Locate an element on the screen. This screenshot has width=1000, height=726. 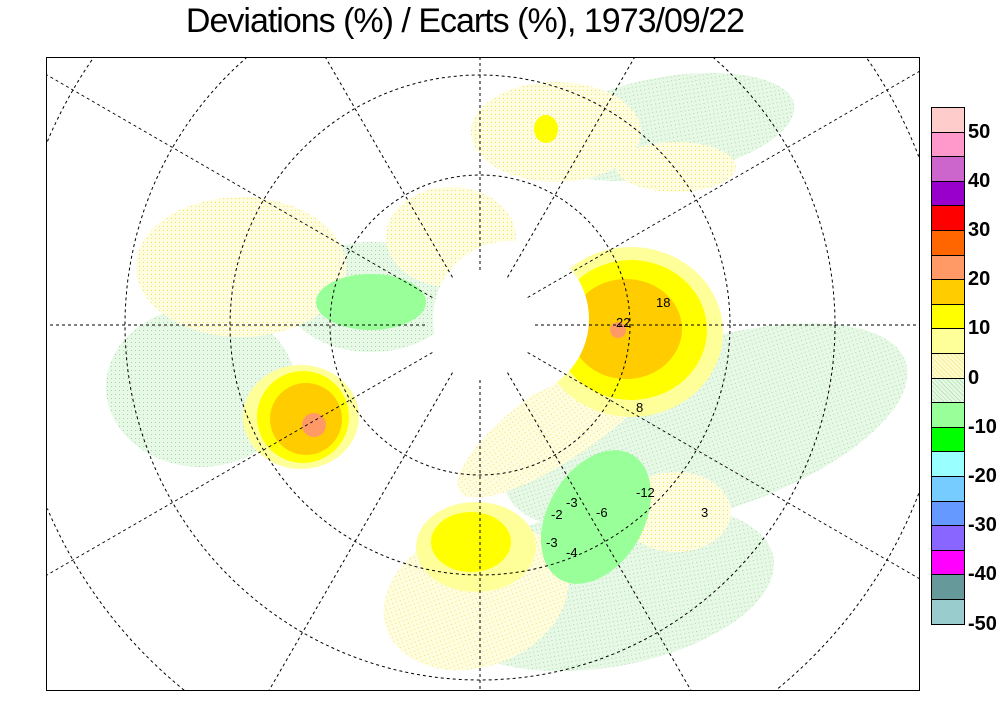
contour-label: -2 is located at coordinates (557, 514).